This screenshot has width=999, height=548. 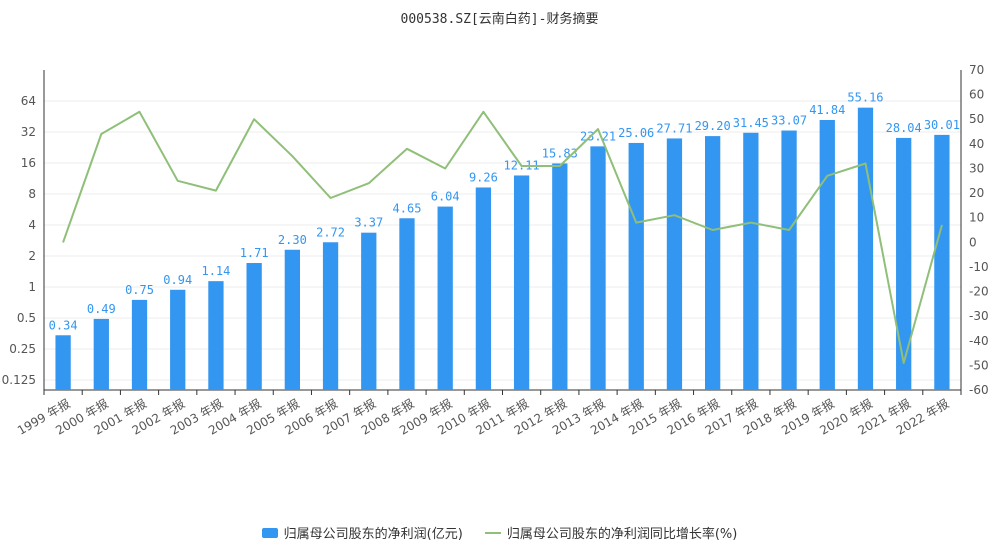 I want to click on bar-data-label: 3.37, so click(x=368, y=223).